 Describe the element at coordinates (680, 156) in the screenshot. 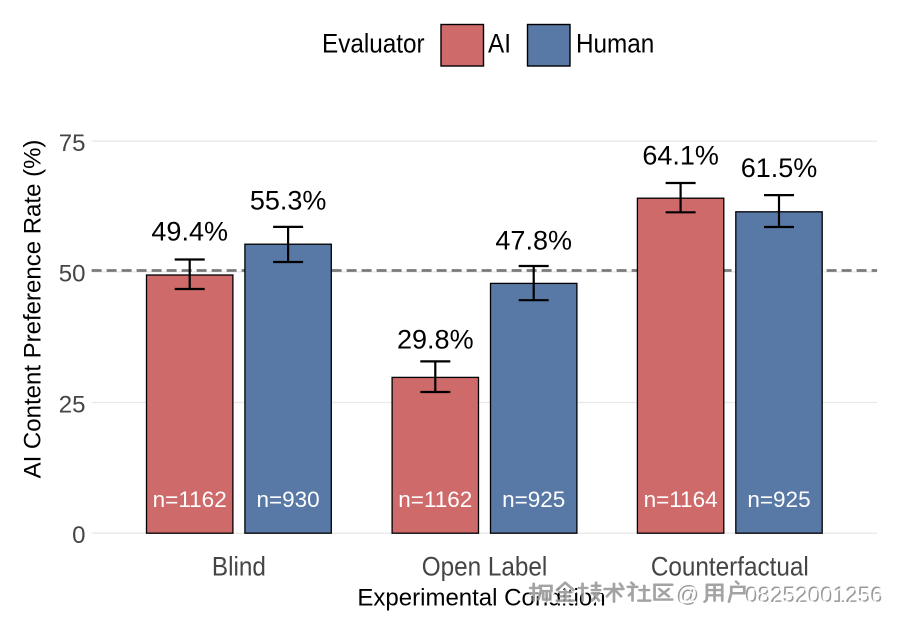

I see `svg-text: 64.1%` at that location.